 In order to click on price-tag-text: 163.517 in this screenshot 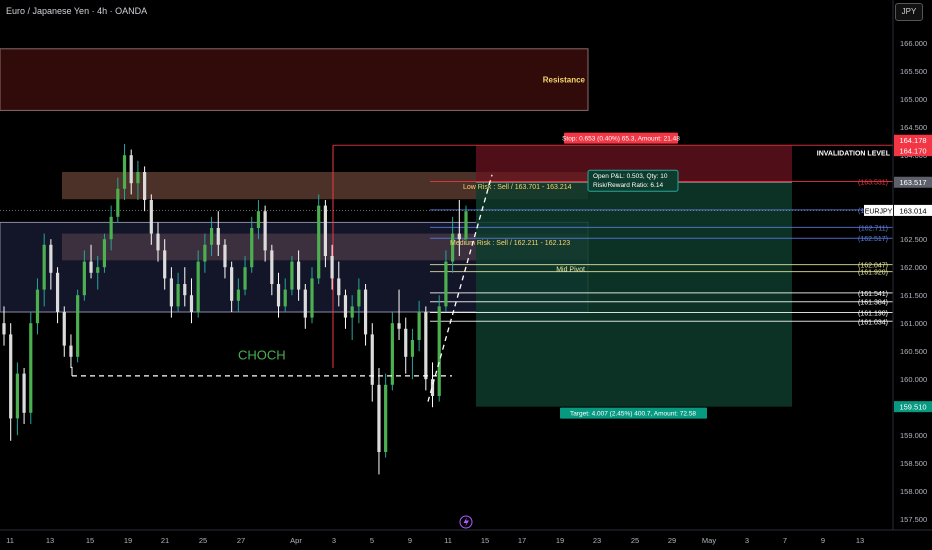, I will do `click(912, 182)`.